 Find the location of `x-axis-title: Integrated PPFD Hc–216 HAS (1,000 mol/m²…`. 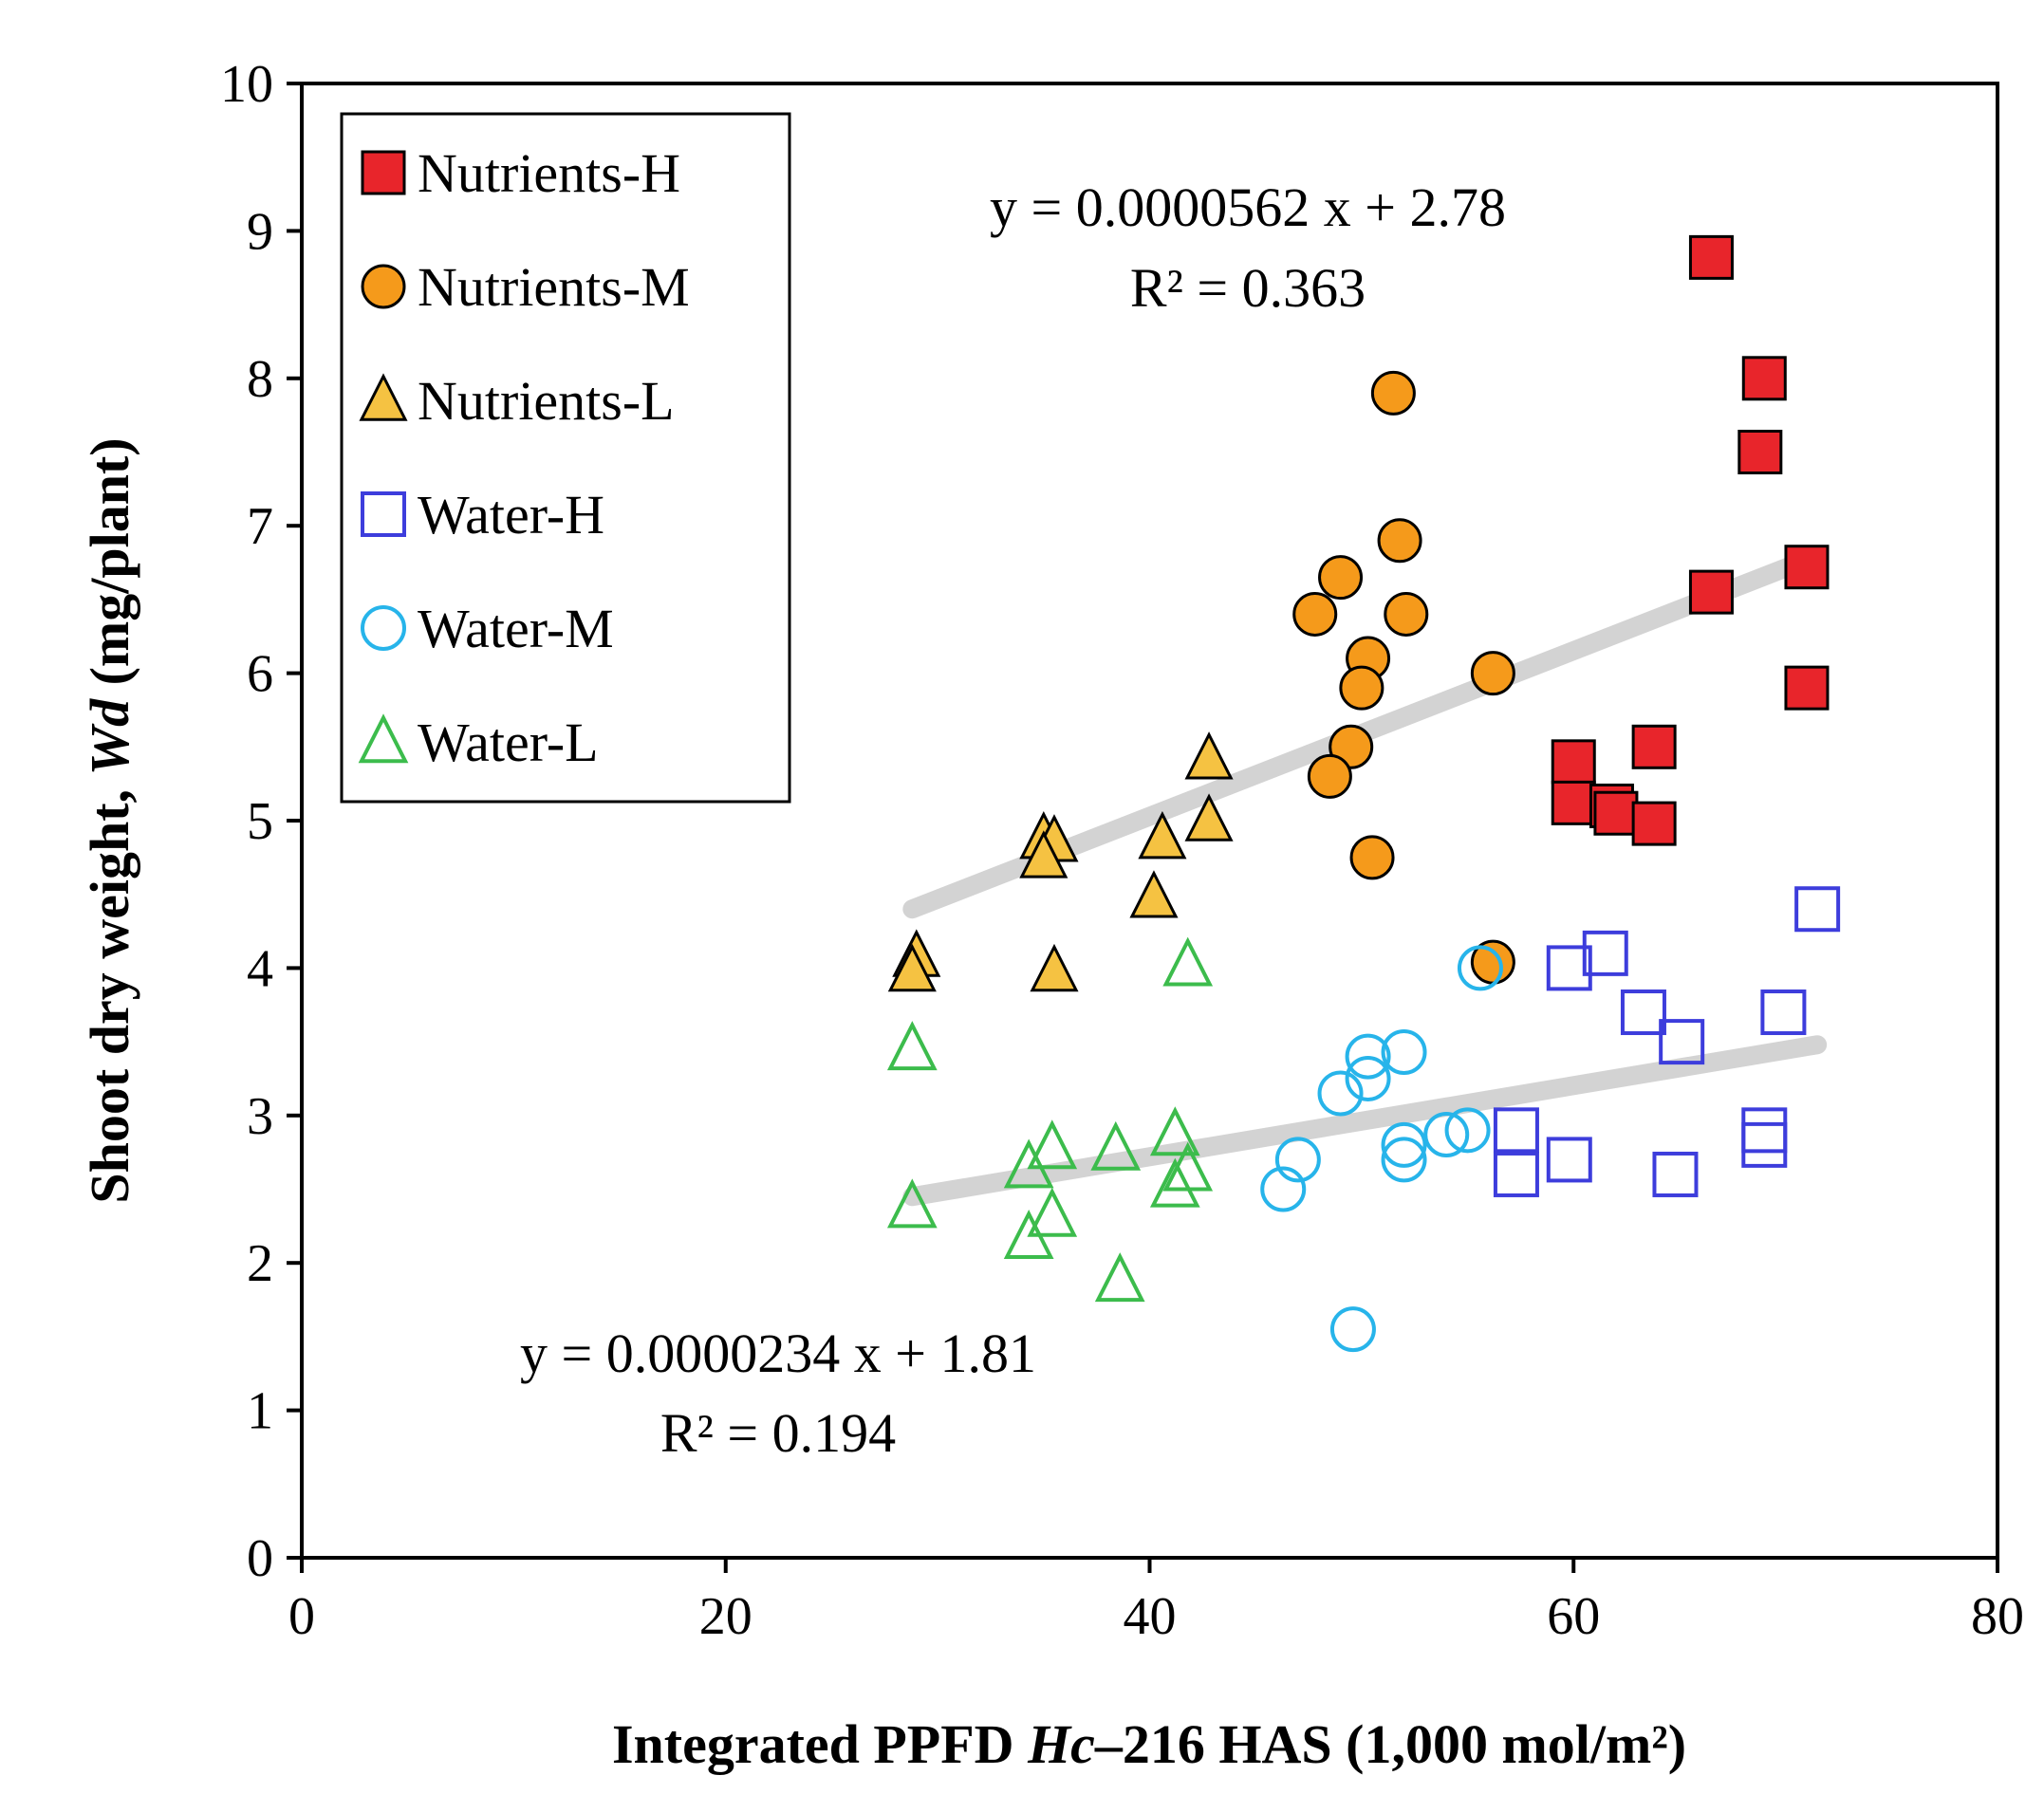

x-axis-title: Integrated PPFD Hc–216 HAS (1,000 mol/m²… is located at coordinates (1149, 1744).